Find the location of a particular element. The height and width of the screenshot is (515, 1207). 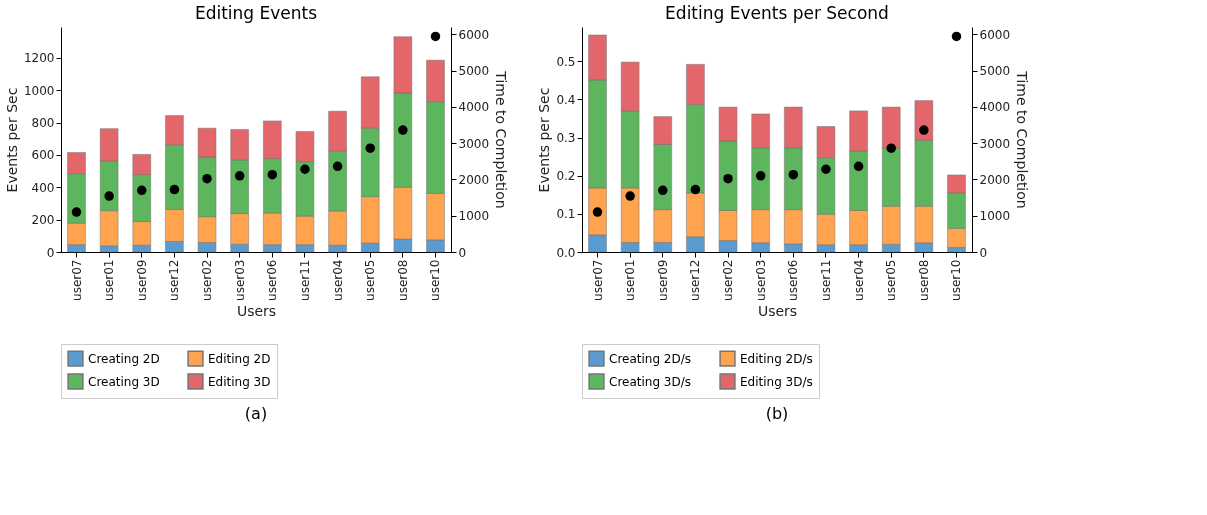

legend-label: Creating 3D/s is located at coordinates (650, 381).